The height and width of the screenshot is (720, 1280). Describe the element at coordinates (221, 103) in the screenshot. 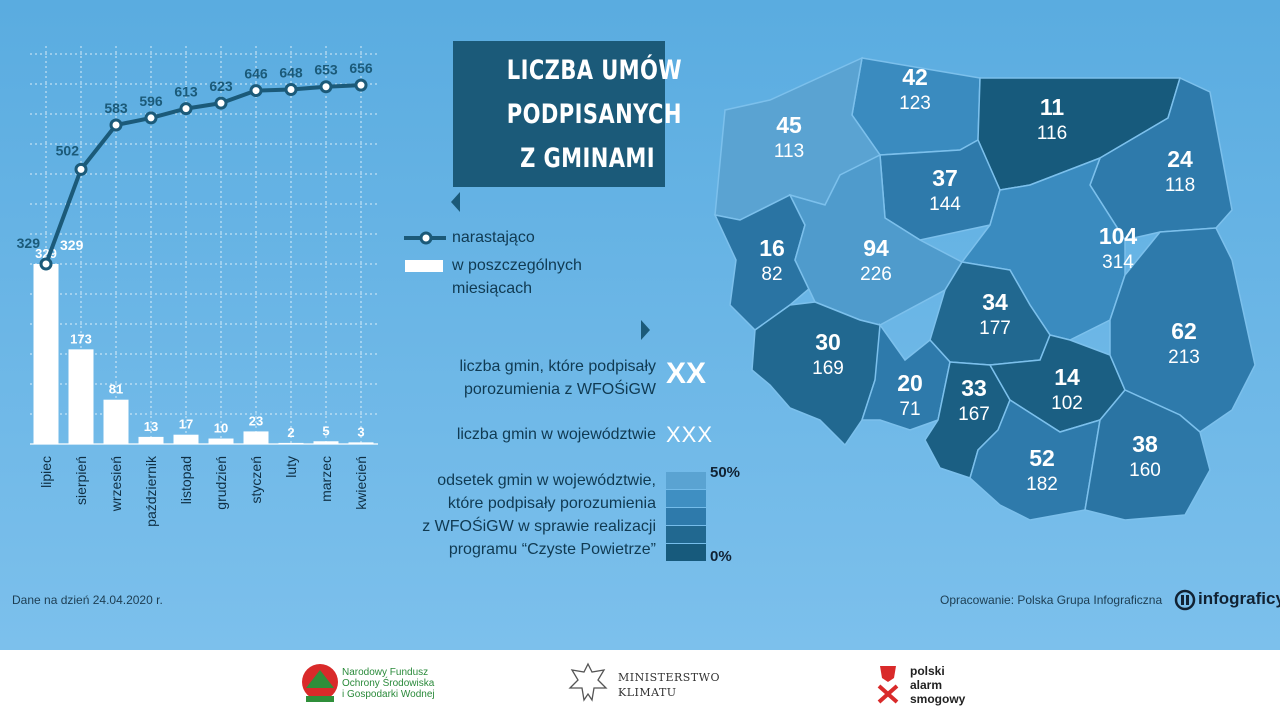

I see `cumulative-point-grudzień` at that location.